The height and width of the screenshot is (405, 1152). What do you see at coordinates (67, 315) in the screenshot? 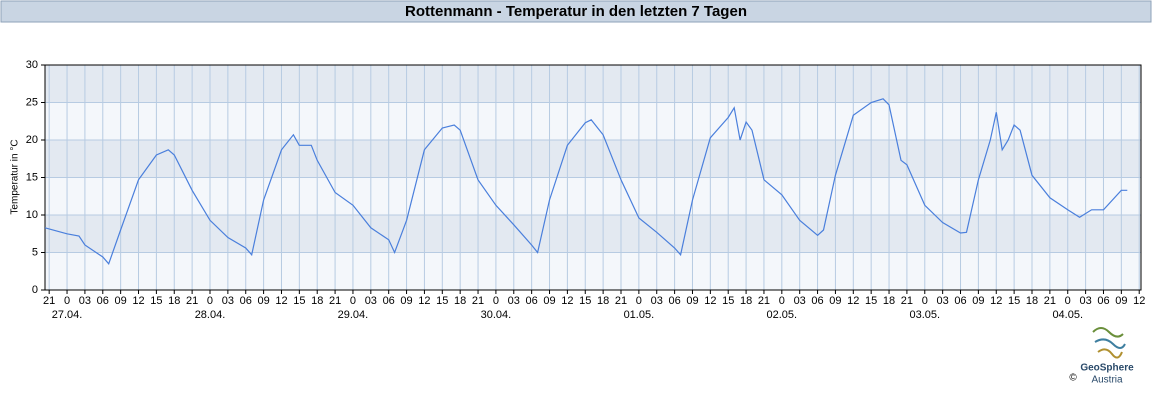
I see `x-date-label: 27.04.` at bounding box center [67, 315].